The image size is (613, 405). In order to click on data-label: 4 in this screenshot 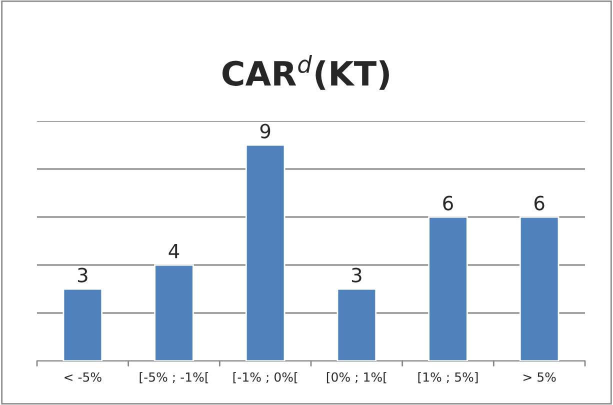, I will do `click(174, 251)`.